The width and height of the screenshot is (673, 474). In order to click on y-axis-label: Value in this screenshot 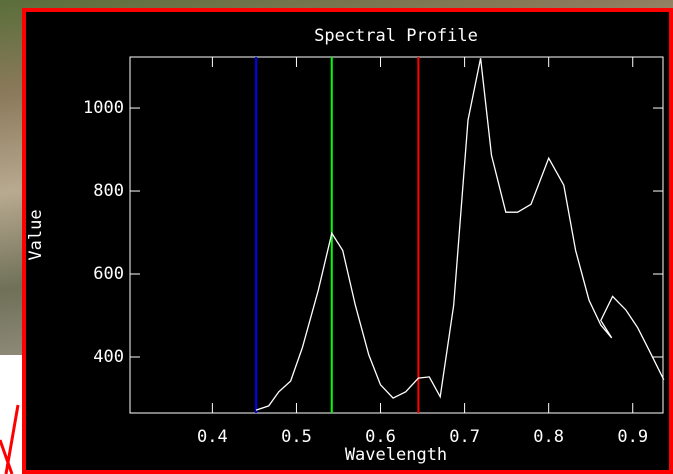, I will do `click(36, 234)`.